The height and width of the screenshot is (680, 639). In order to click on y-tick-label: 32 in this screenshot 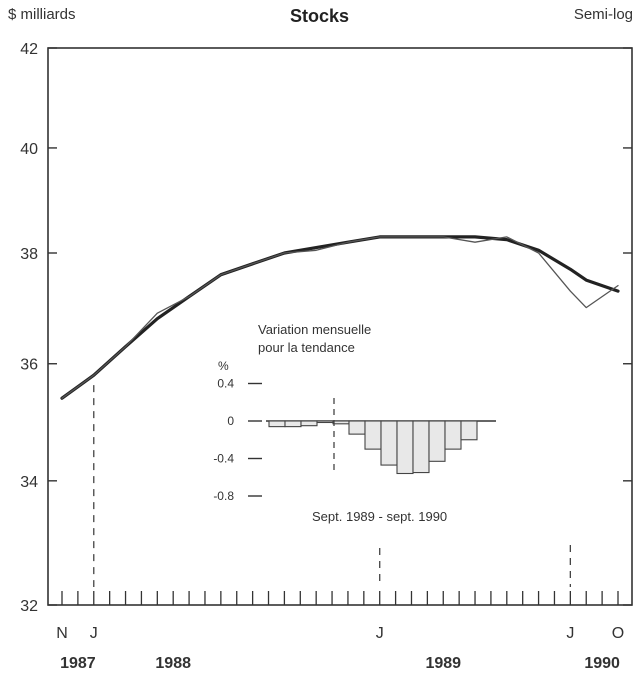, I will do `click(29, 606)`.